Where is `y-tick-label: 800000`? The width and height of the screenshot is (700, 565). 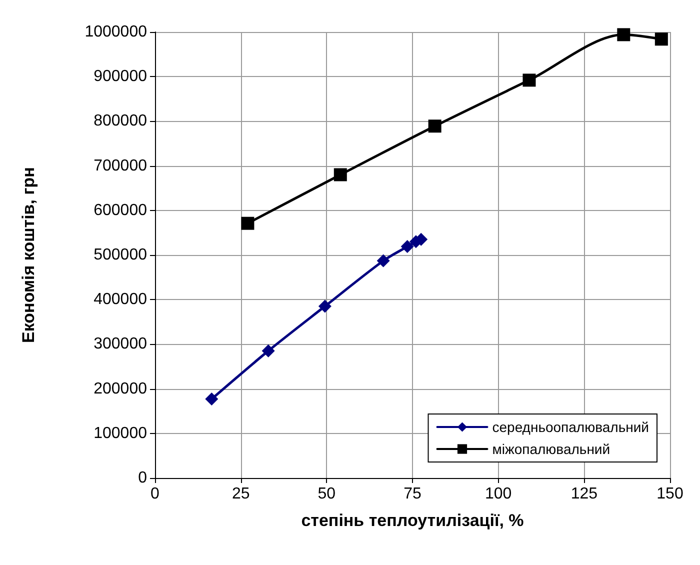
y-tick-label: 800000 is located at coordinates (121, 121).